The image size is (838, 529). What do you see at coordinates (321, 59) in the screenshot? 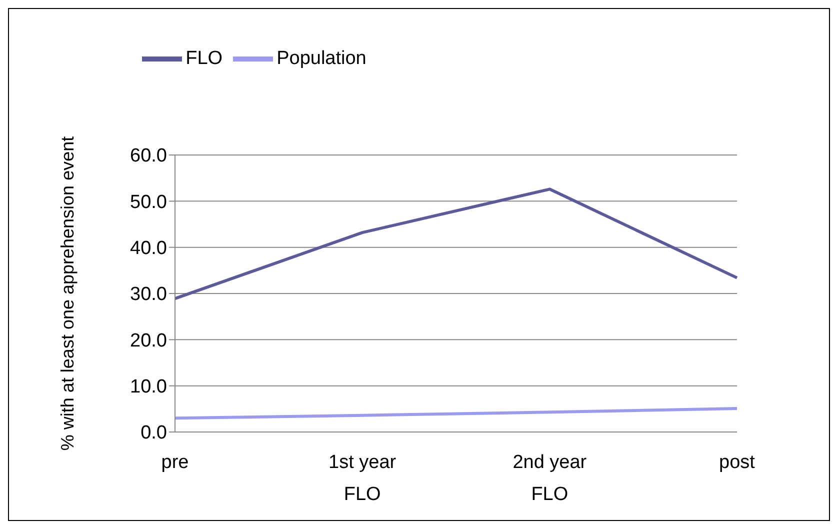
I see `legend-label: Population` at bounding box center [321, 59].